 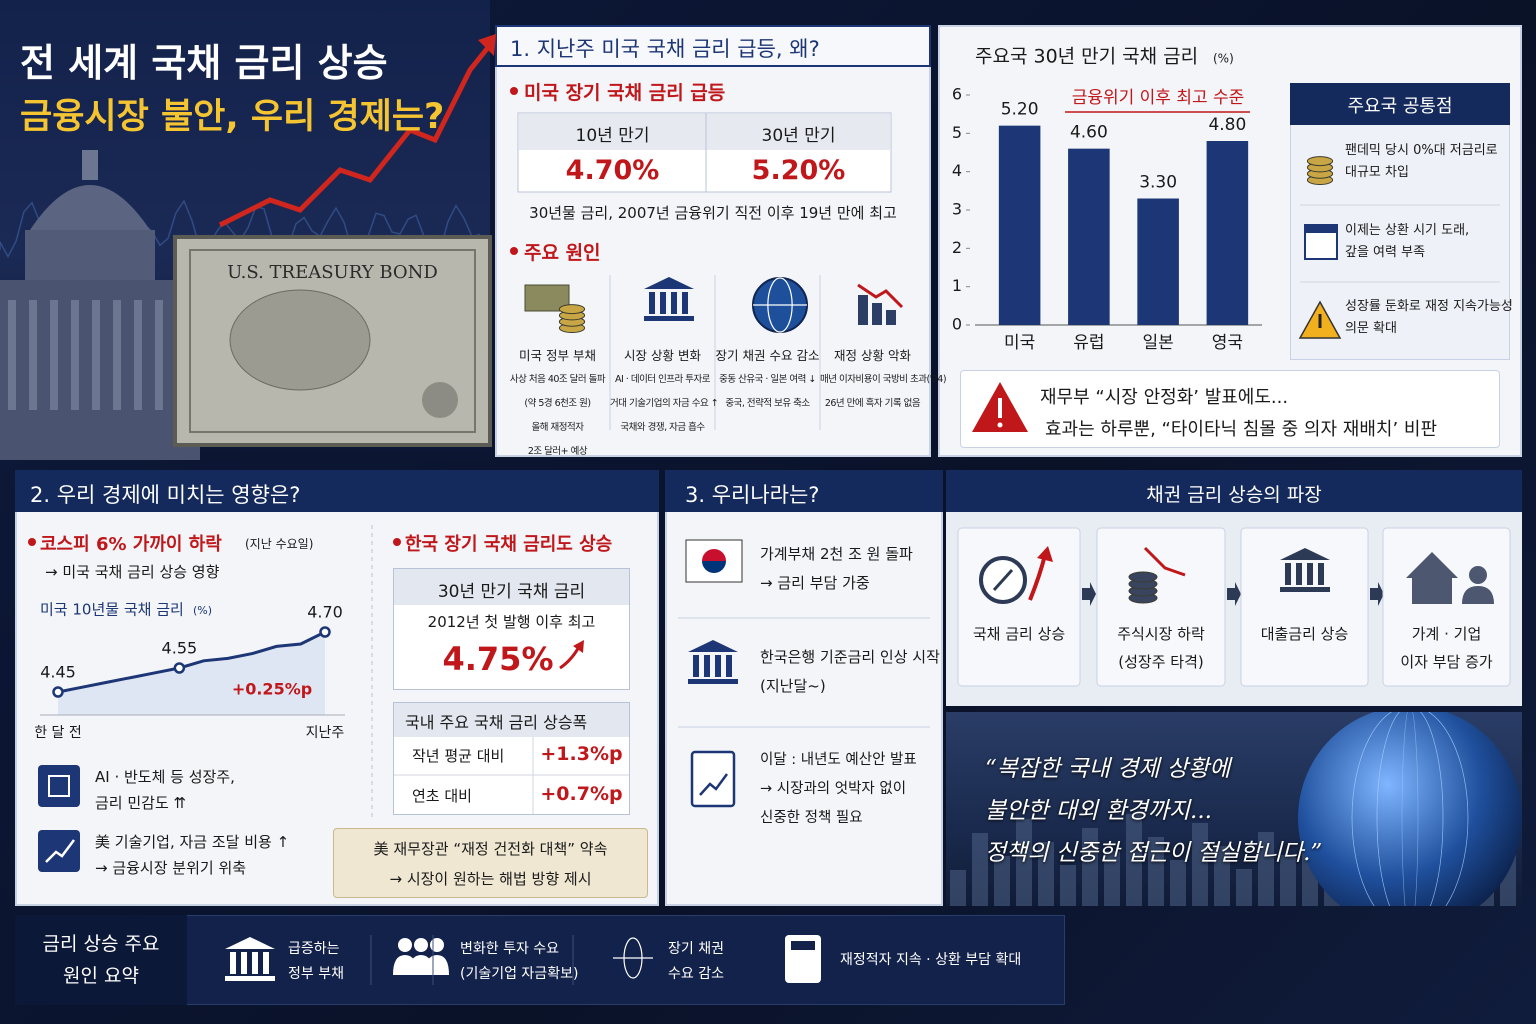 I want to click on ripple-step-box, so click(x=1304, y=607).